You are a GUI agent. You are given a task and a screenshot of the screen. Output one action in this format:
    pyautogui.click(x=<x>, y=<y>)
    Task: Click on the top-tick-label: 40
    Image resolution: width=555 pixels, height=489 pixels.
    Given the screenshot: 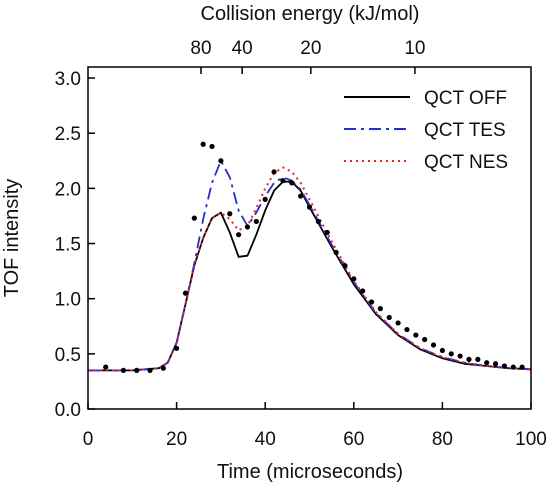 What is the action you would take?
    pyautogui.click(x=242, y=48)
    